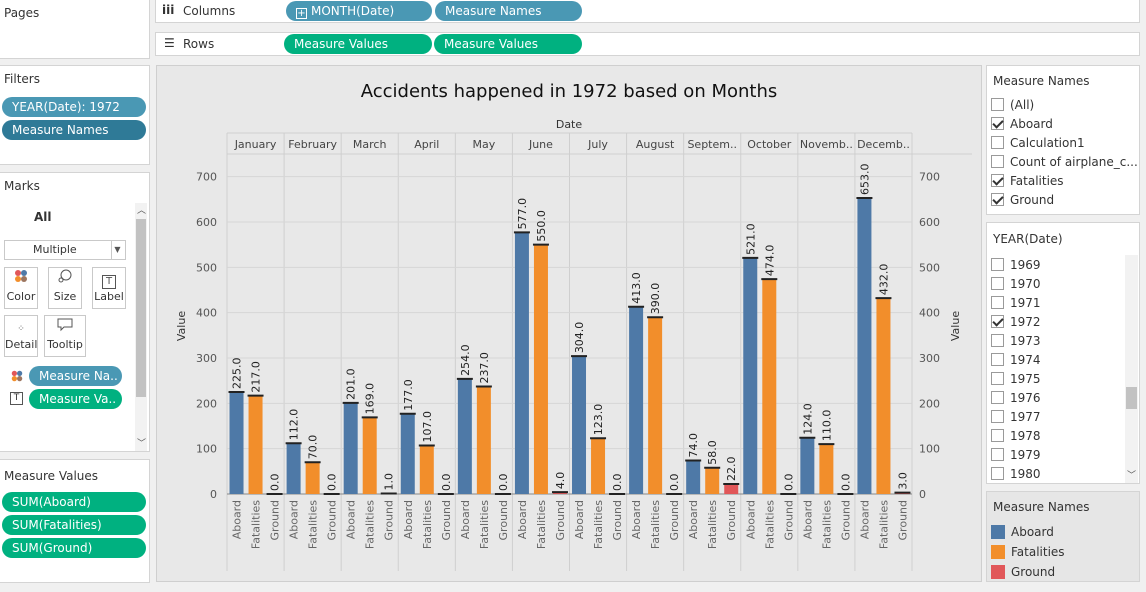  Describe the element at coordinates (427, 427) in the screenshot. I see `data-label: 107.0` at that location.